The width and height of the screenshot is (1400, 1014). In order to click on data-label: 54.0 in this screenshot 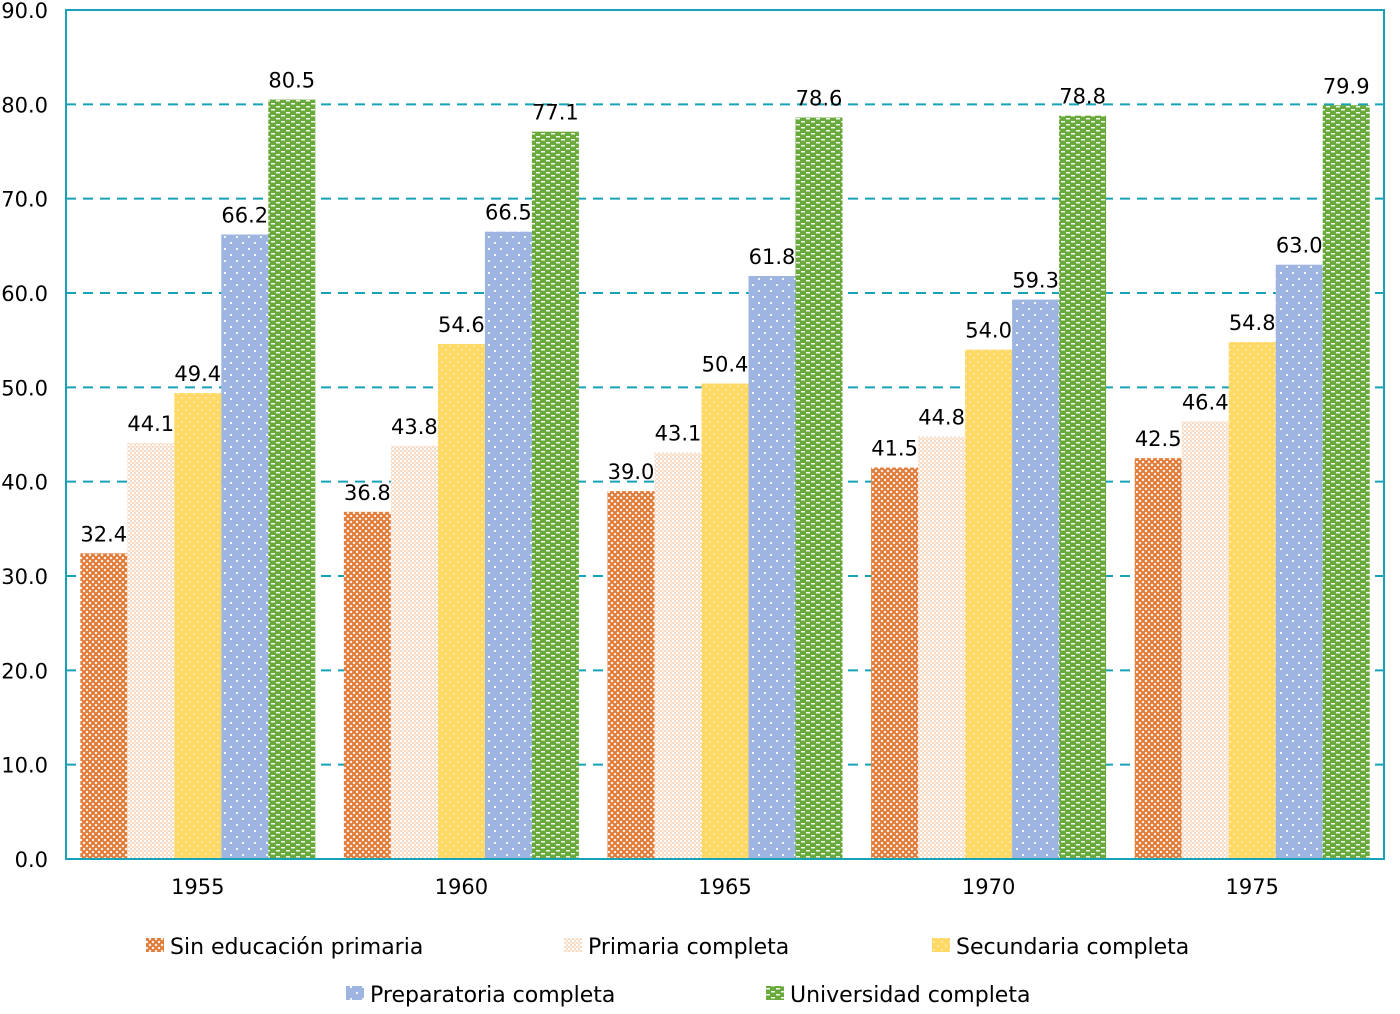, I will do `click(988, 331)`.